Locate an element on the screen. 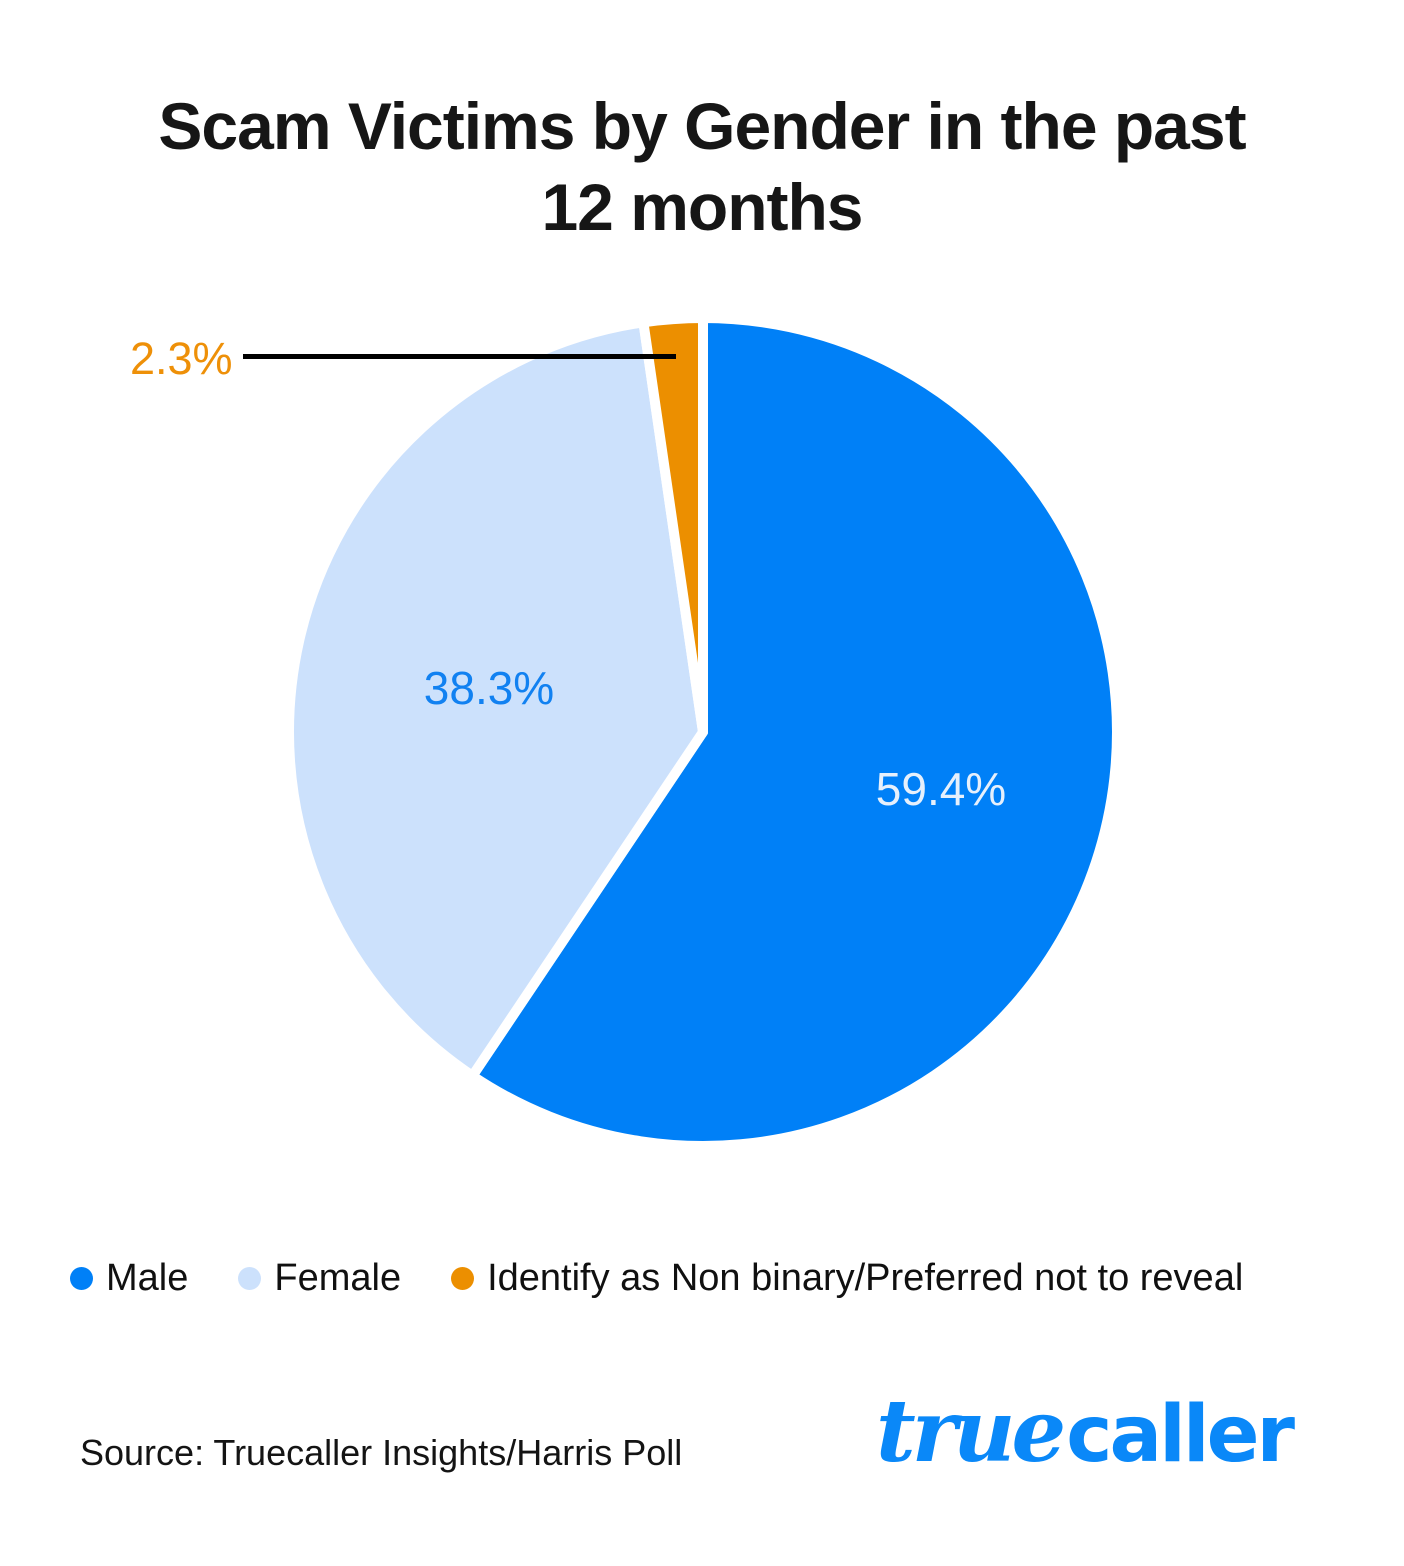 The width and height of the screenshot is (1404, 1566). callout-leader-line is located at coordinates (459, 356).